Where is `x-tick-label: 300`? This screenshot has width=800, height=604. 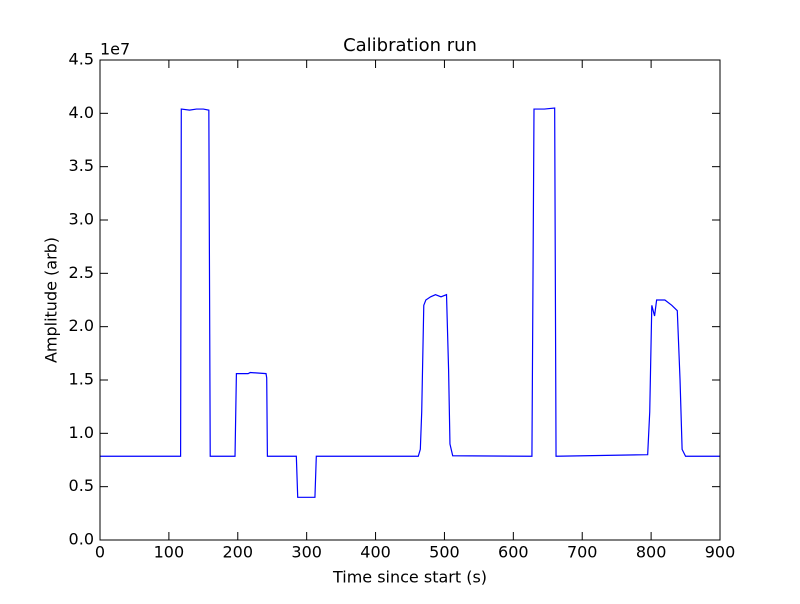 x-tick-label: 300 is located at coordinates (306, 552).